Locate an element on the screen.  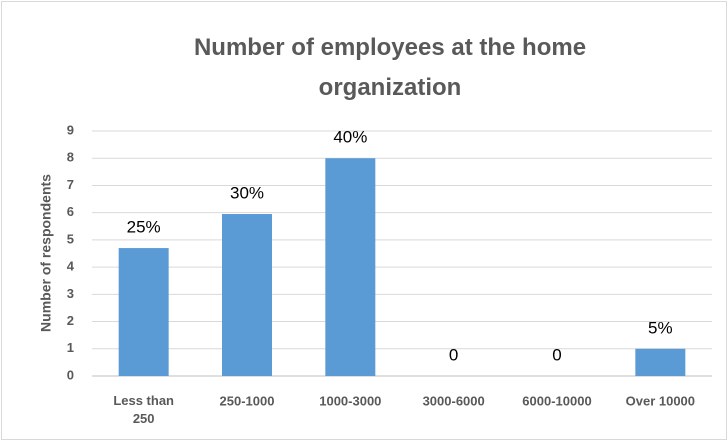
y-tick-label: 2 is located at coordinates (70, 320).